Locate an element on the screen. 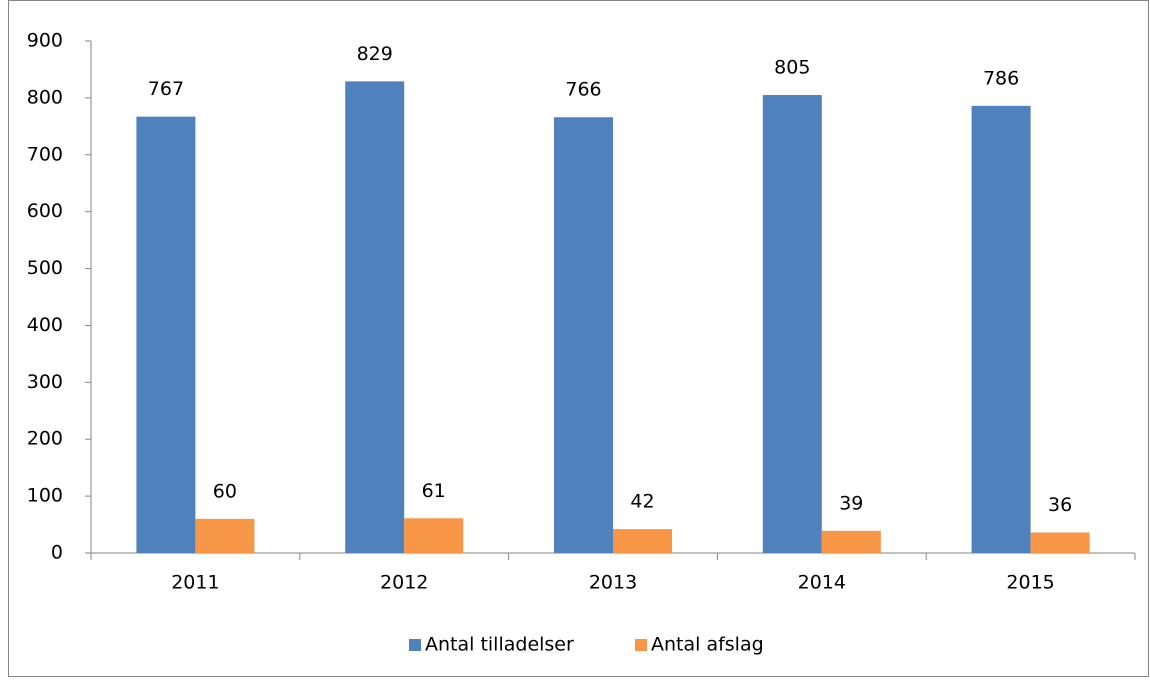  data-label: 767 is located at coordinates (166, 89).